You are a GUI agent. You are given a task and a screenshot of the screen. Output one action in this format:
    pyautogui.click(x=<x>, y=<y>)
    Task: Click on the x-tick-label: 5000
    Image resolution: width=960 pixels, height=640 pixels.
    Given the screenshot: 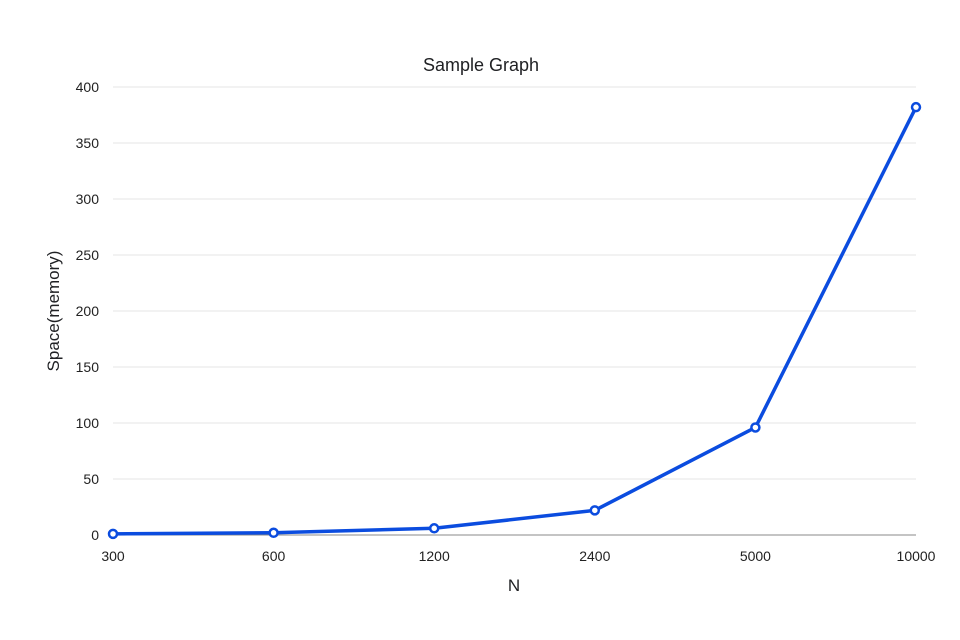 What is the action you would take?
    pyautogui.click(x=755, y=556)
    